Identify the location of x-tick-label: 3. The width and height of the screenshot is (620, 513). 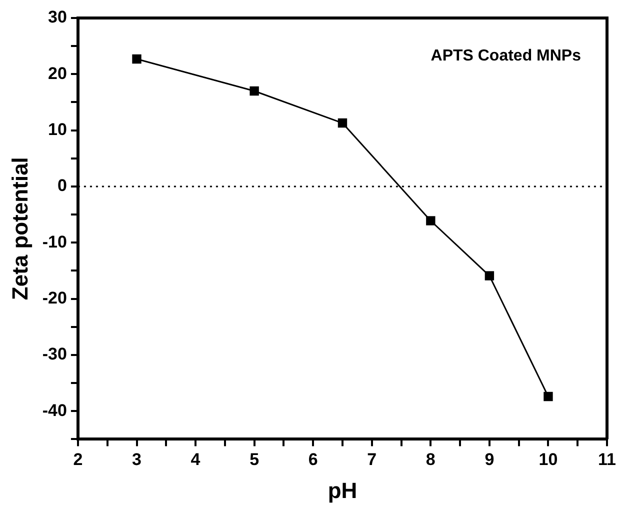
(137, 460).